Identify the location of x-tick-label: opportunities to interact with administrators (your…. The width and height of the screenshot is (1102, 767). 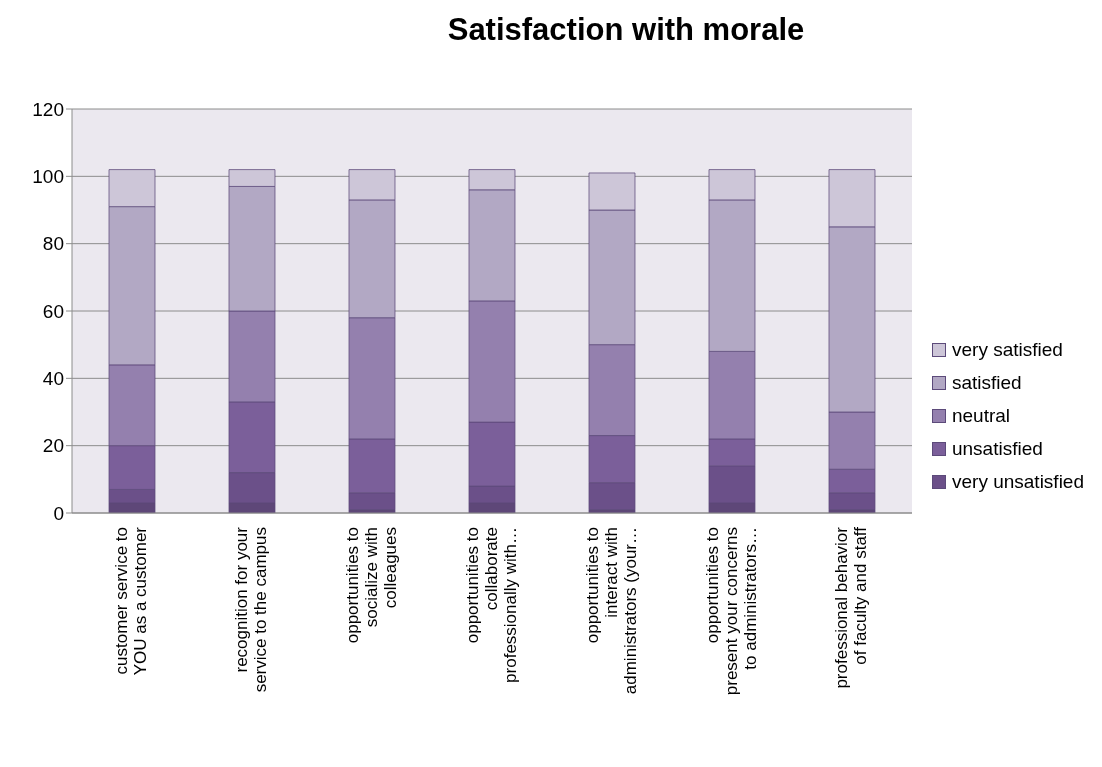
(611, 611).